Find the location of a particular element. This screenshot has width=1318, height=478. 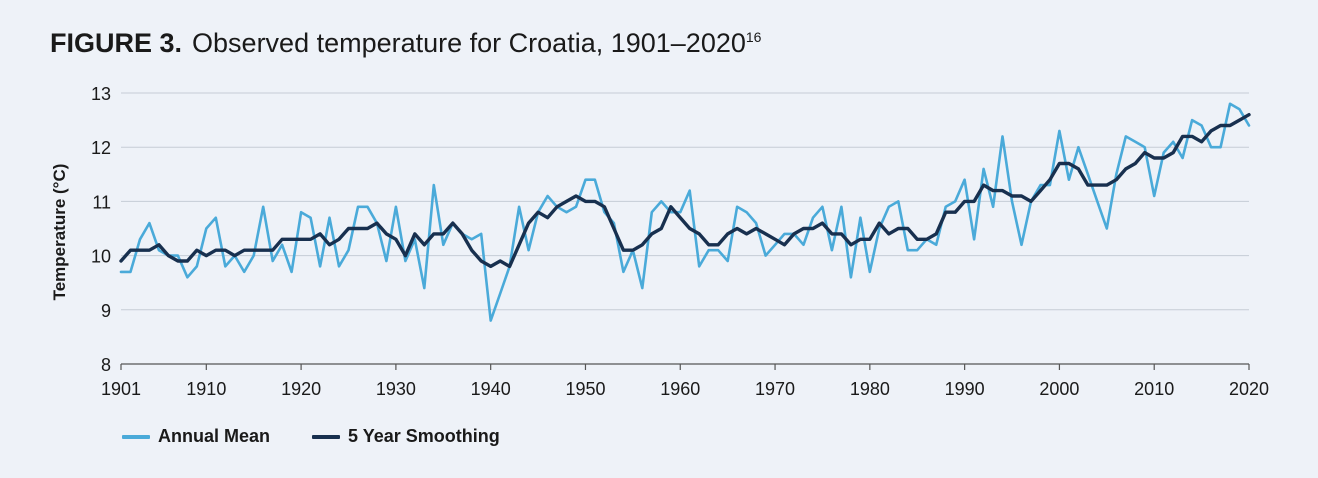

x-tick-label-1950: 1950 is located at coordinates (585, 389).